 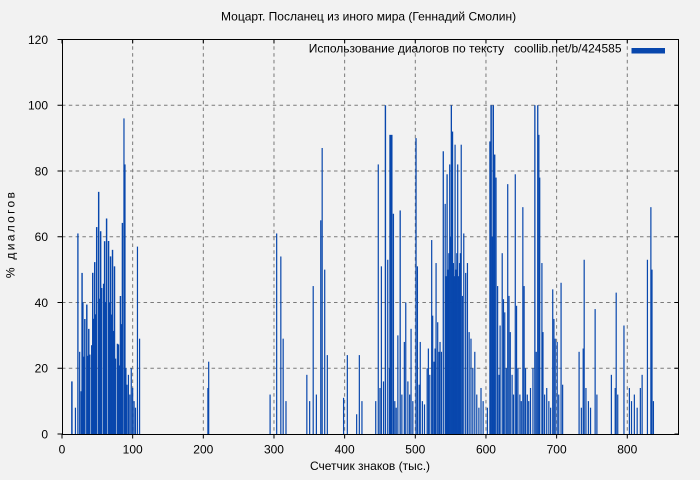 I want to click on svg-text: 20, so click(x=42, y=369).